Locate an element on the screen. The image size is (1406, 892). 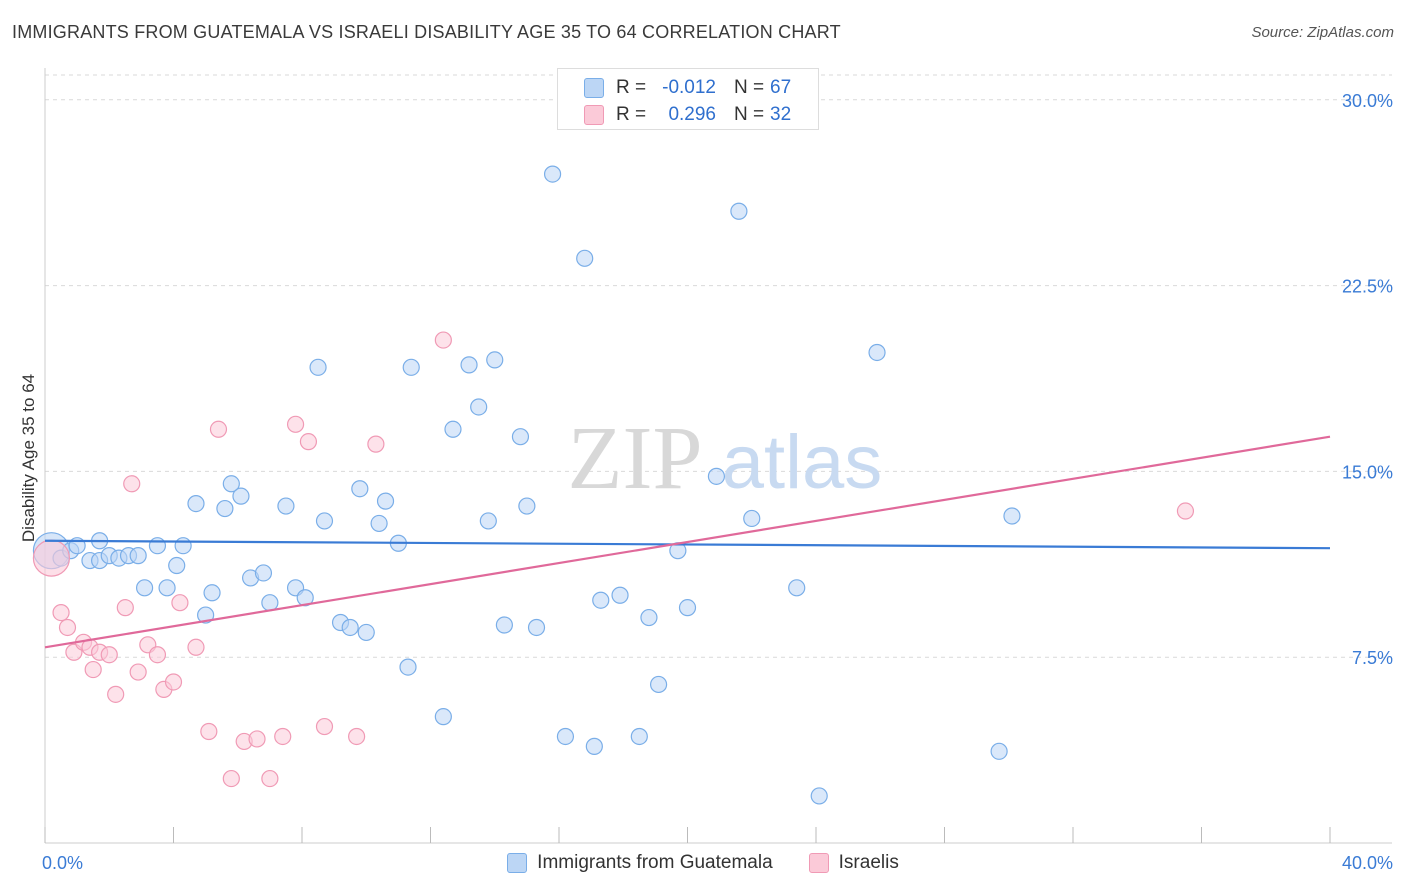
legend-item-israelis: Israelis is located at coordinates (853, 863).